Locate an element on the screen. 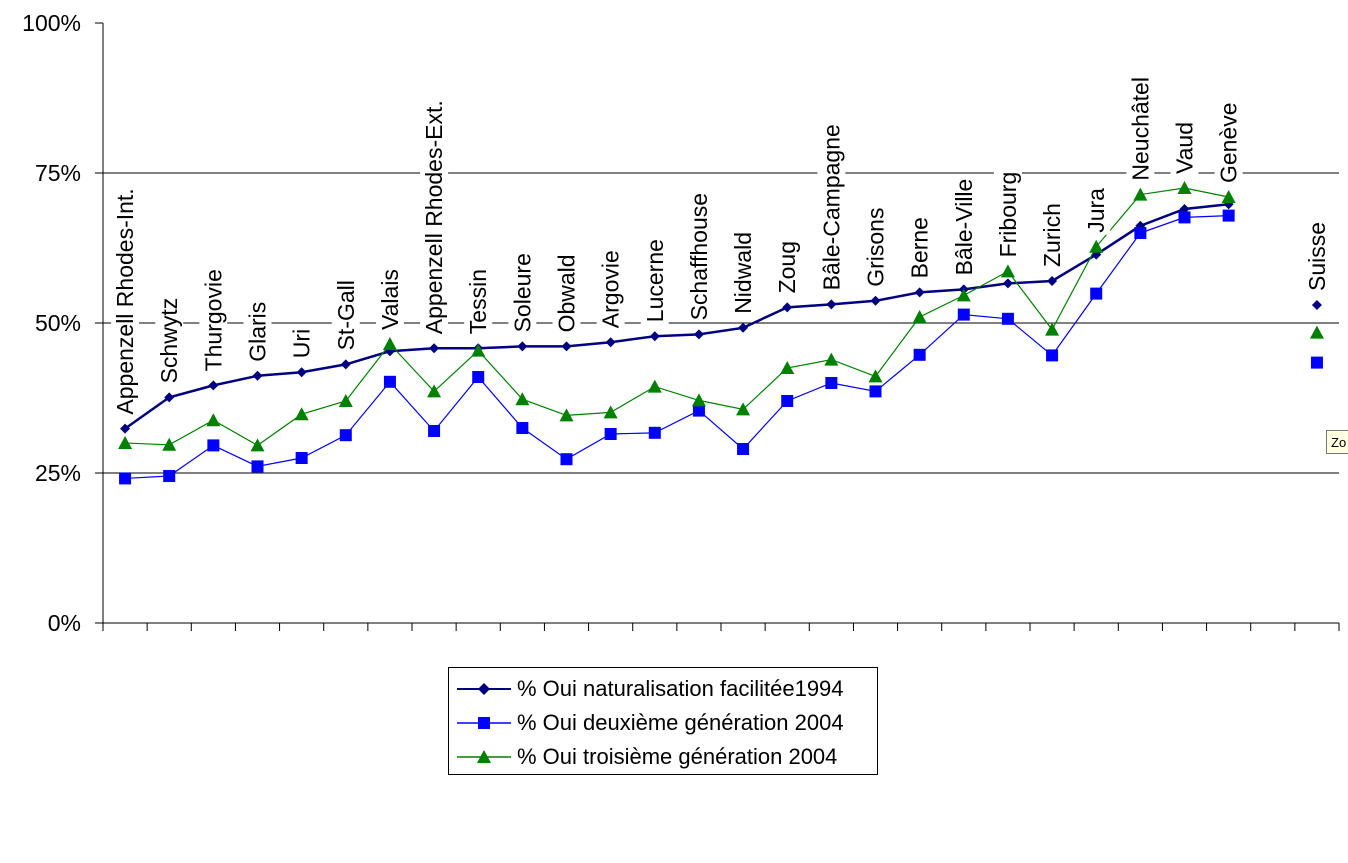 This screenshot has width=1348, height=863. category-label: Berne is located at coordinates (920, 247).